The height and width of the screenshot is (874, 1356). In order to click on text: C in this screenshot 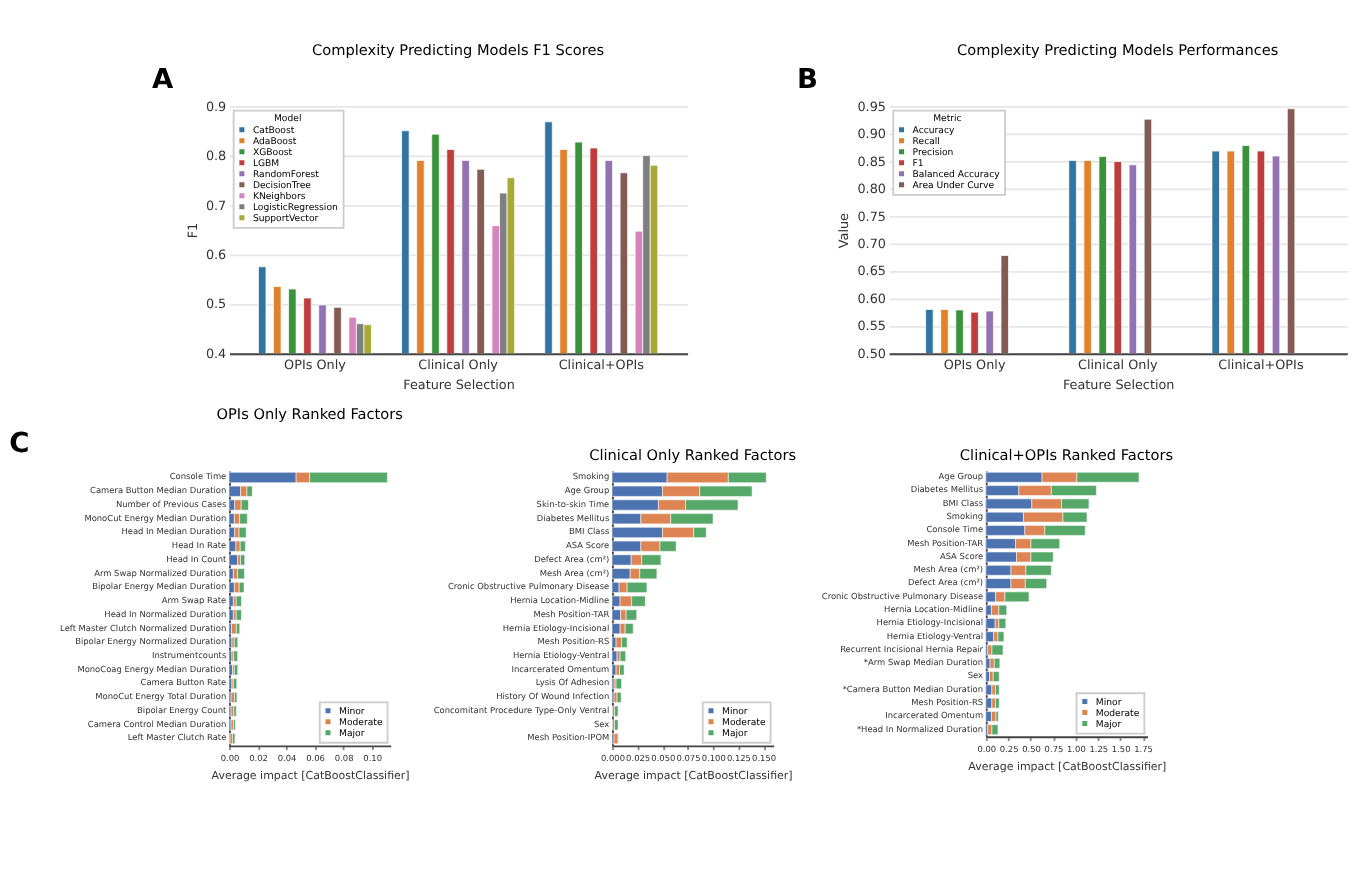, I will do `click(19, 444)`.